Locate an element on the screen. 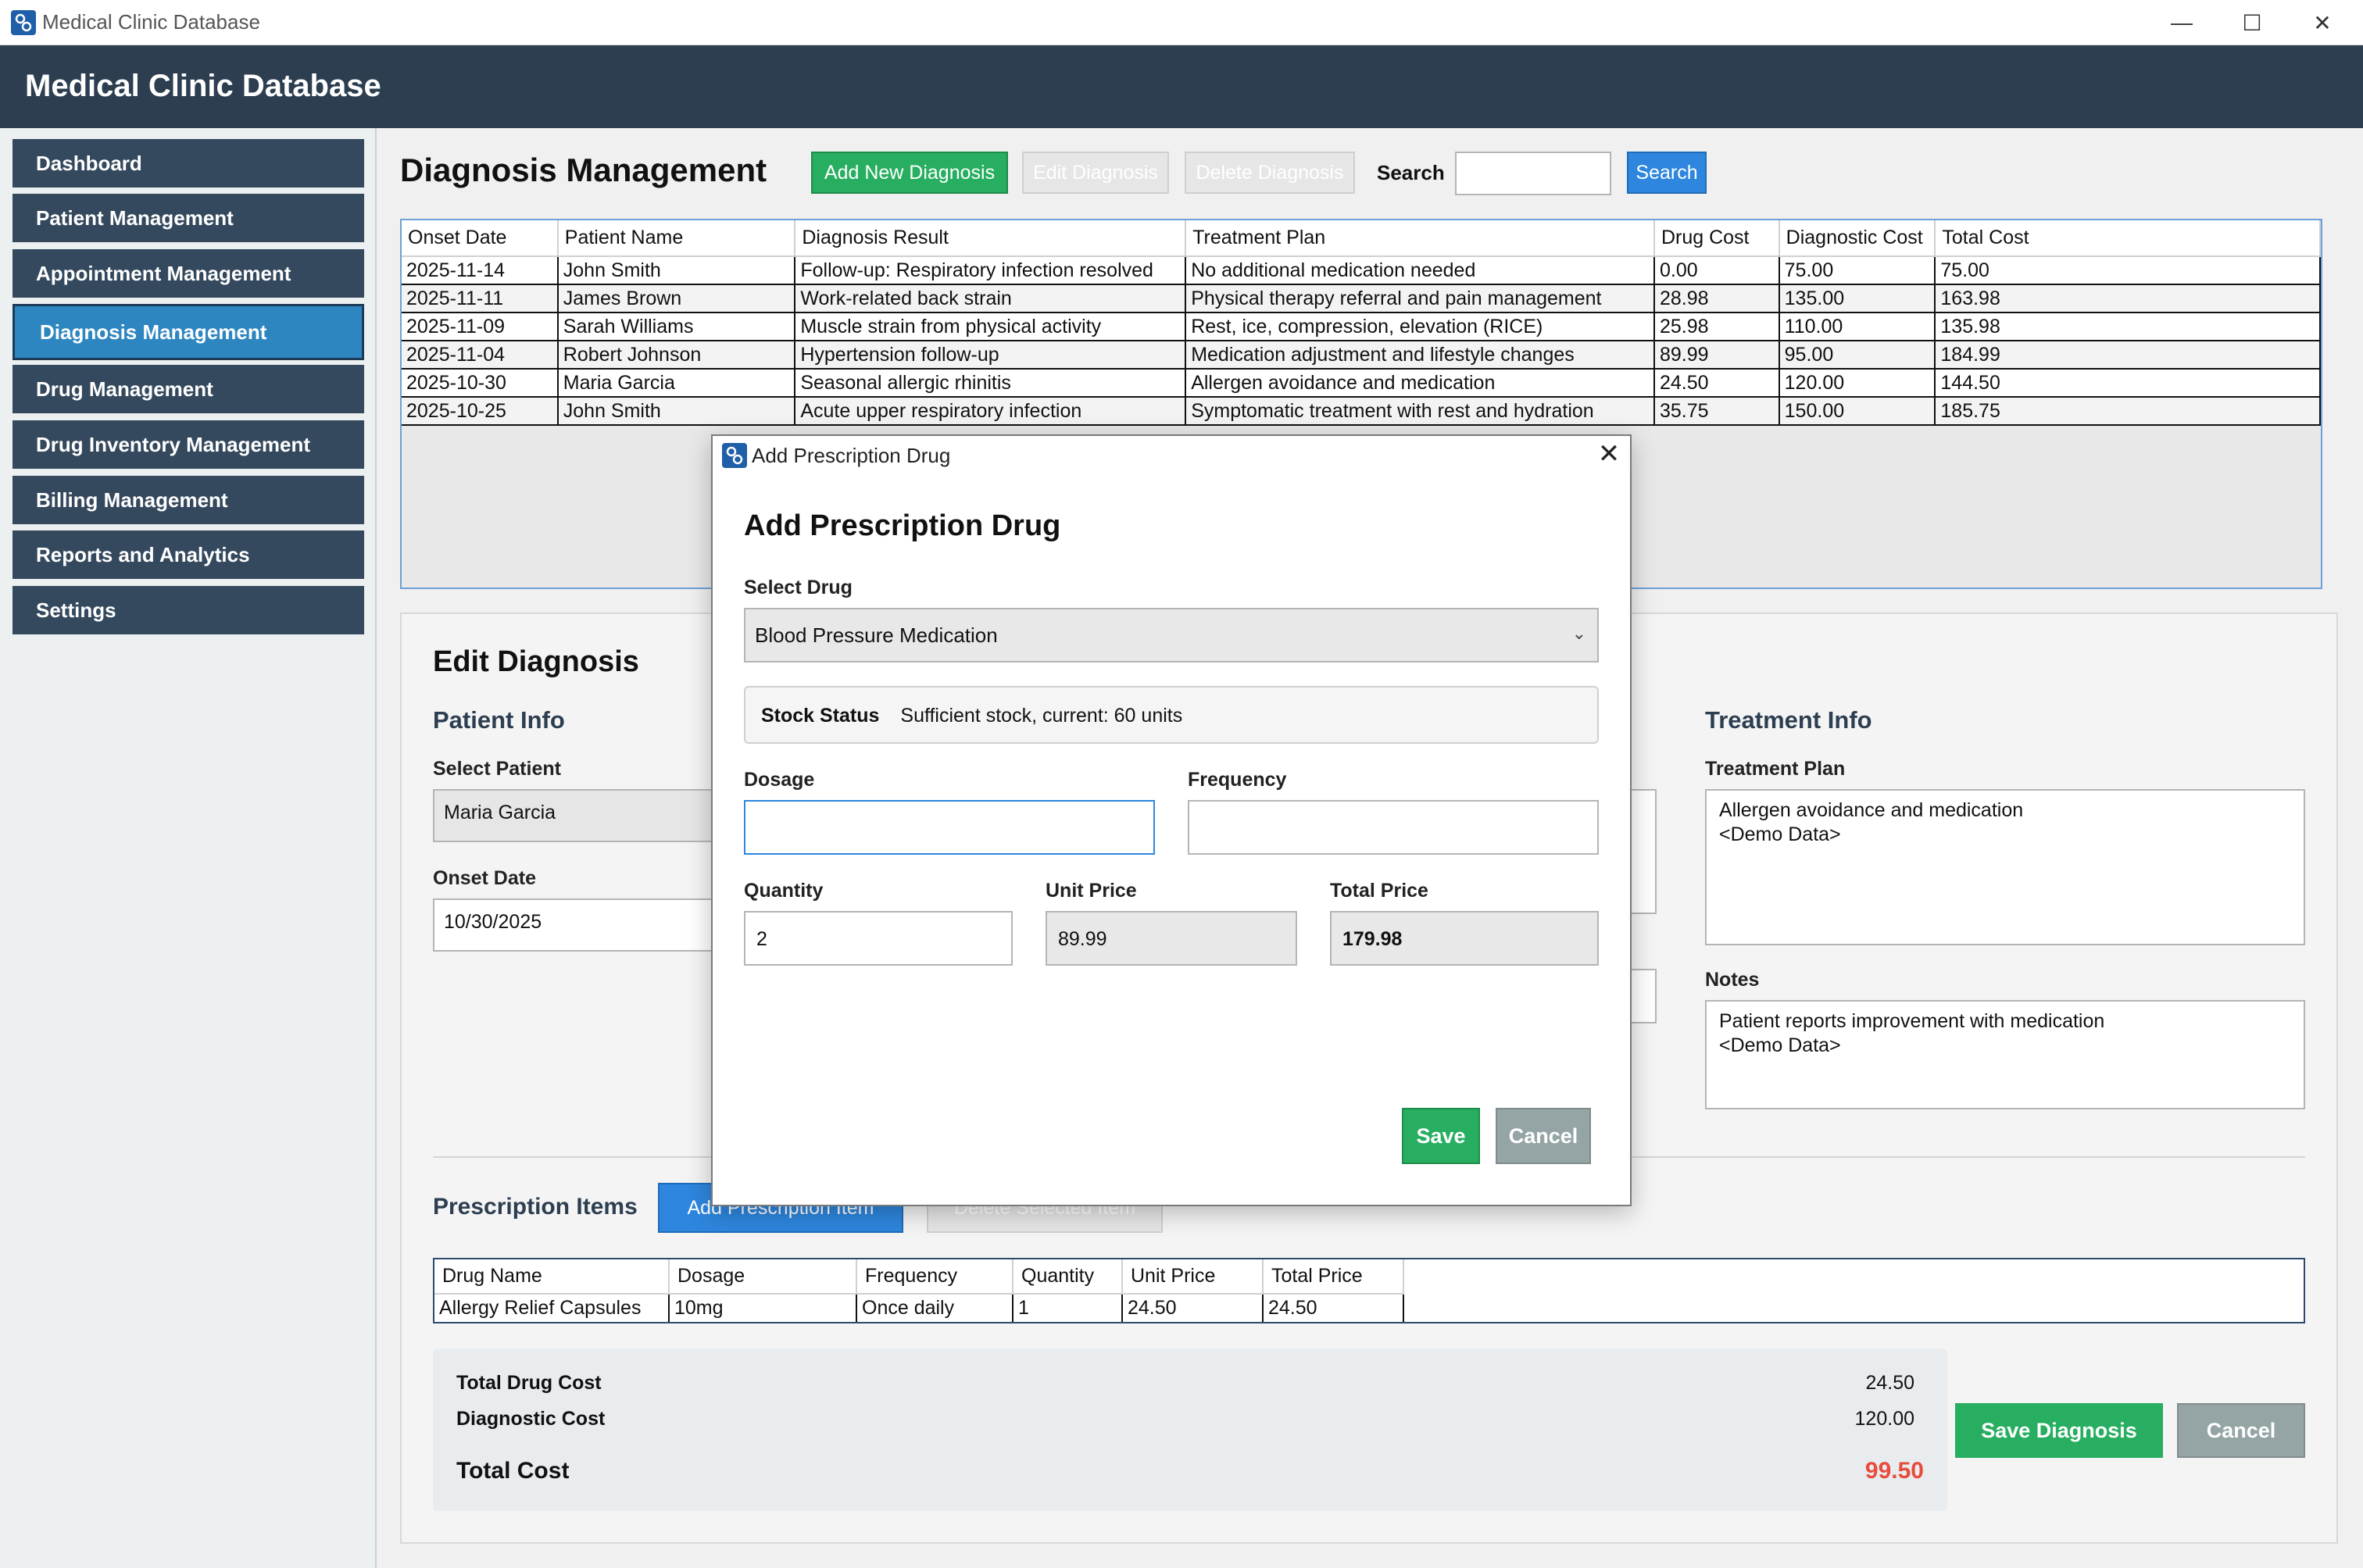 Image resolution: width=2363 pixels, height=1568 pixels. table-cell: 95.00 is located at coordinates (1857, 355).